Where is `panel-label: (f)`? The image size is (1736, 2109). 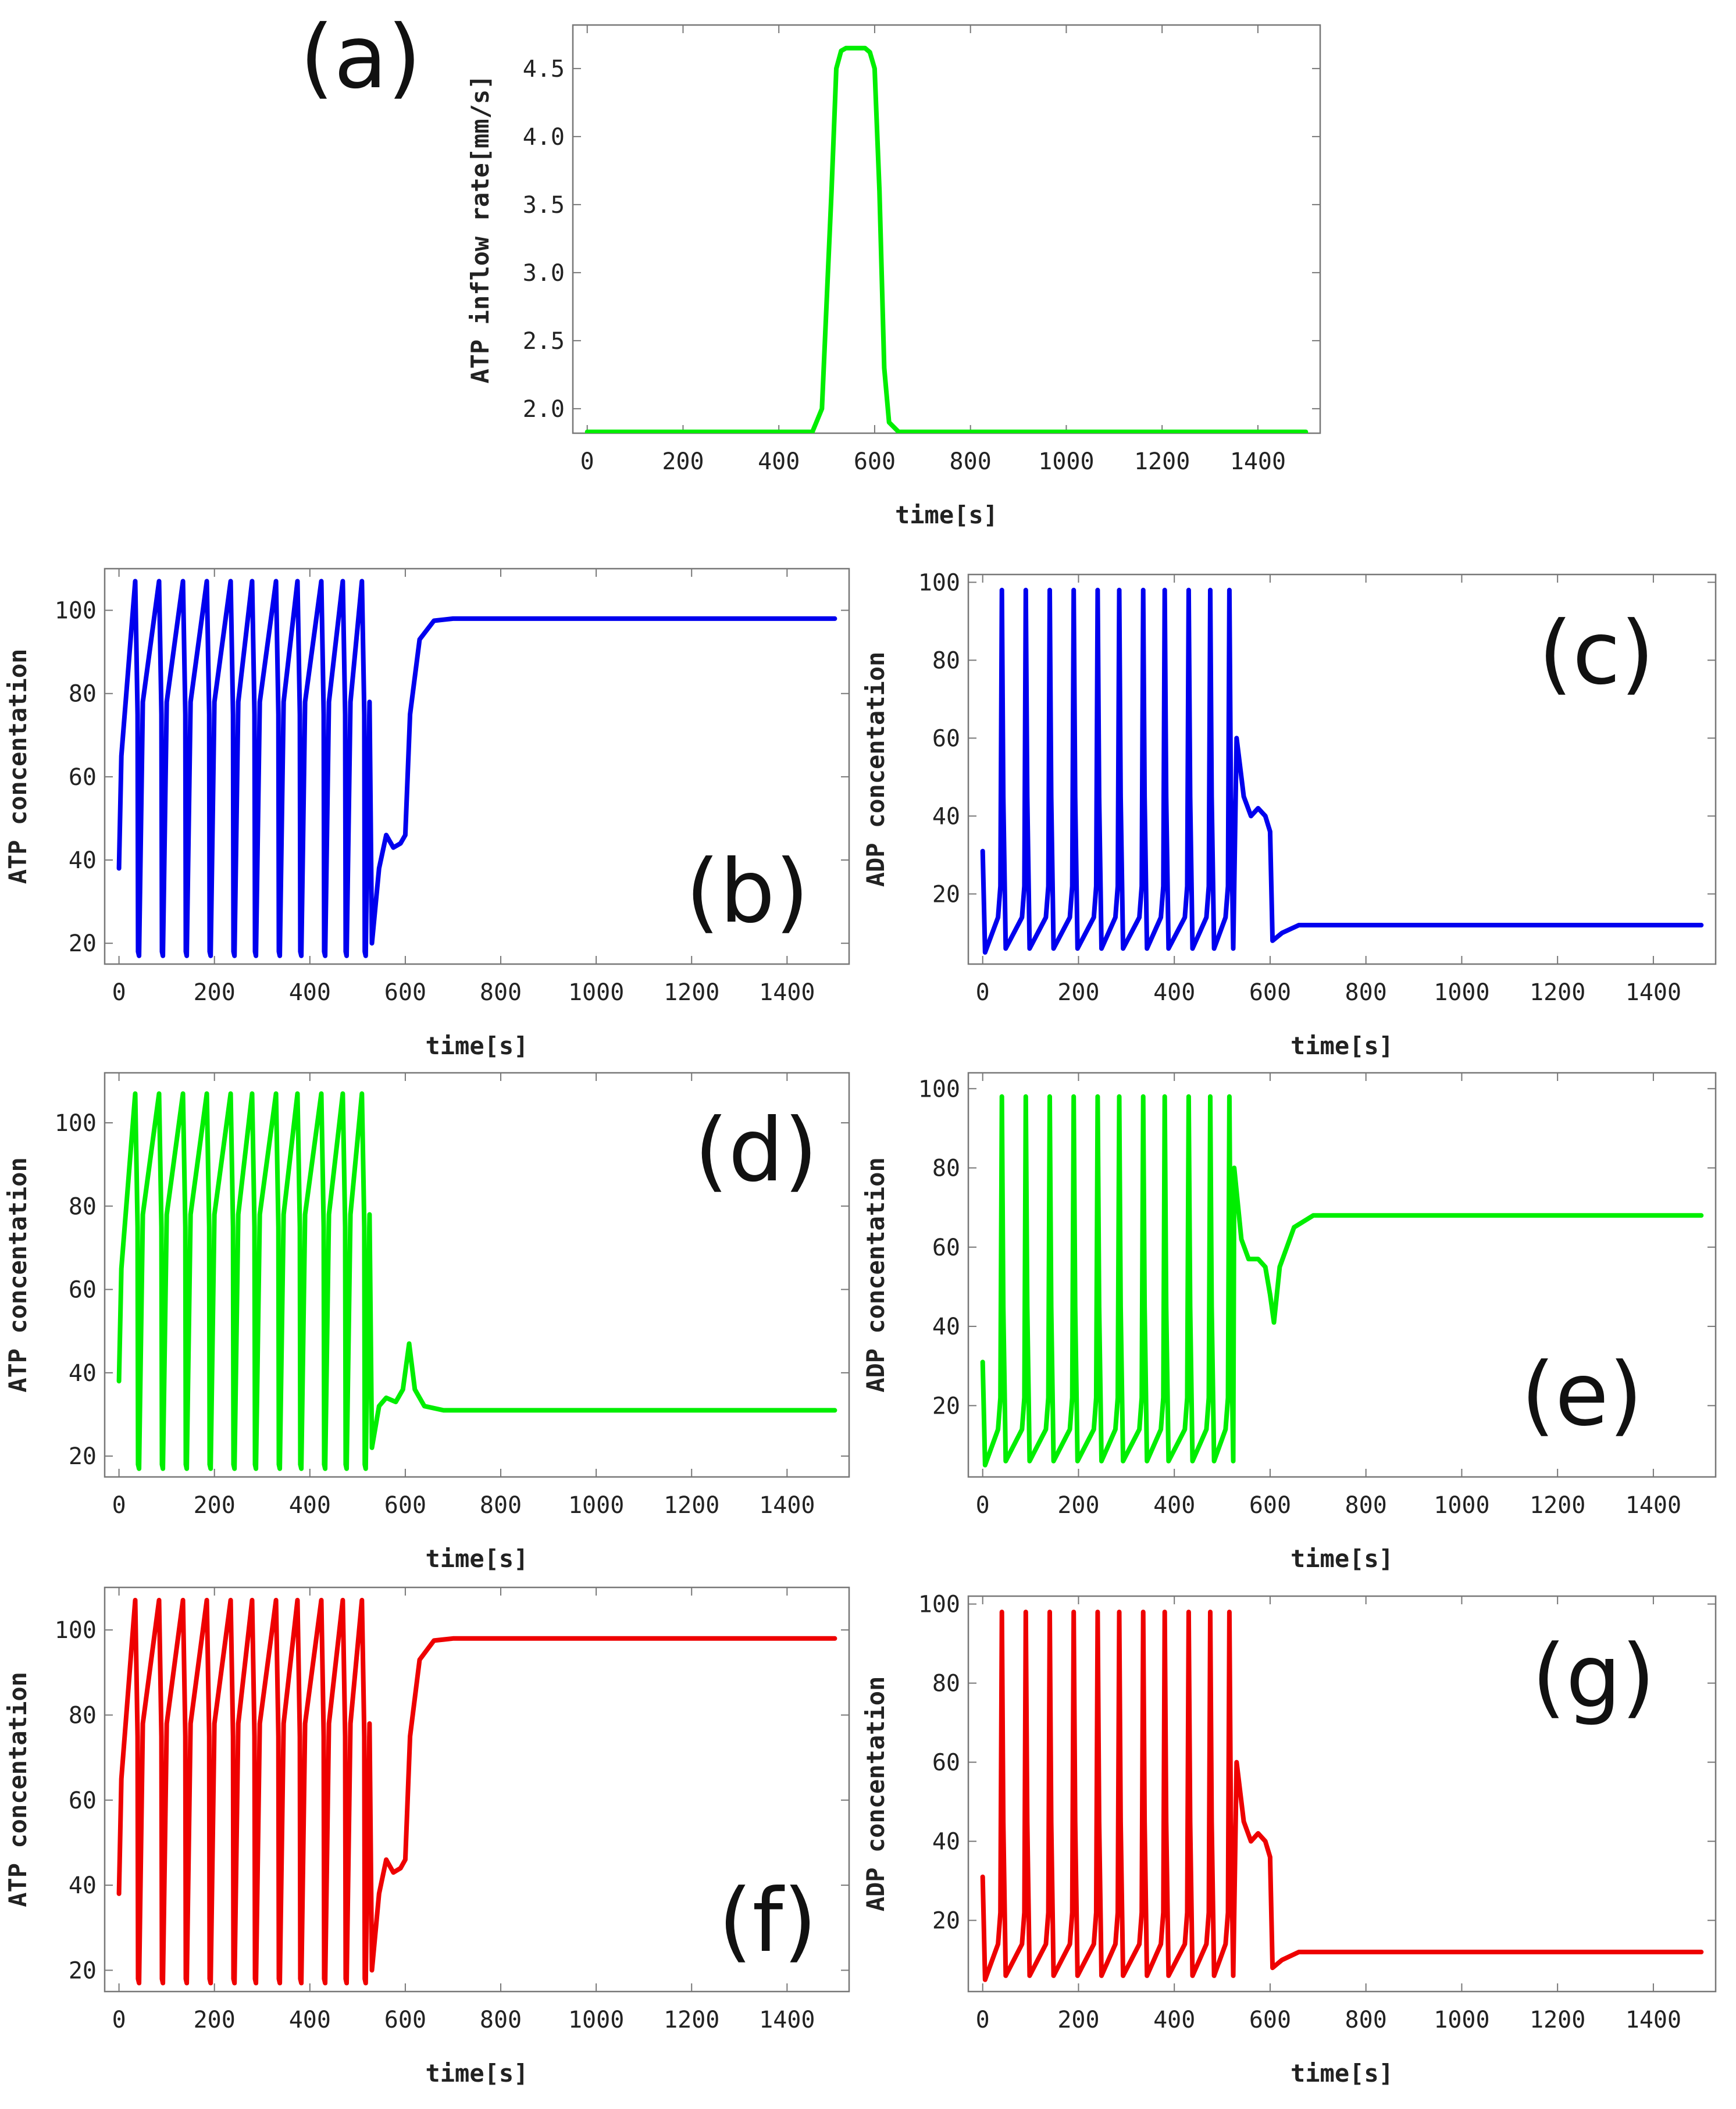 panel-label: (f) is located at coordinates (768, 1921).